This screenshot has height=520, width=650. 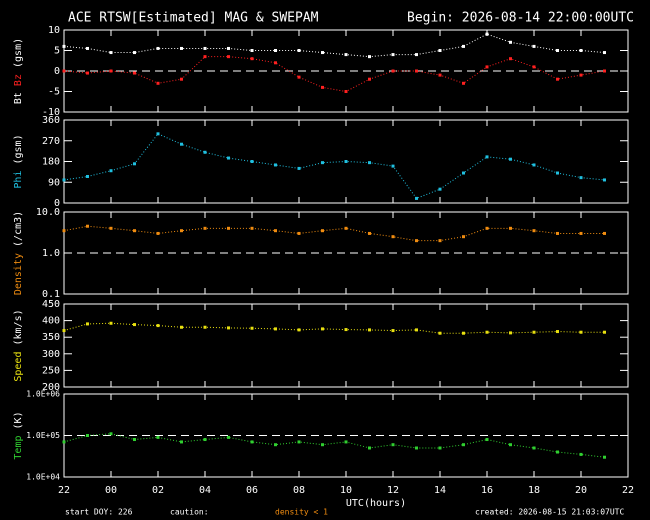 I want to click on y-tick-label: 180, so click(x=51, y=162).